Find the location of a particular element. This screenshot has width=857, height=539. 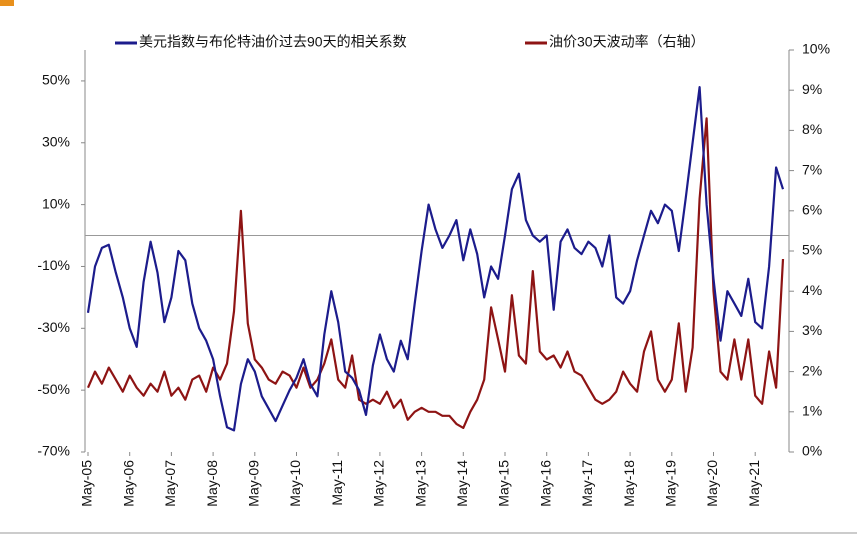

x-tick-label: May-05 is located at coordinates (87, 483).